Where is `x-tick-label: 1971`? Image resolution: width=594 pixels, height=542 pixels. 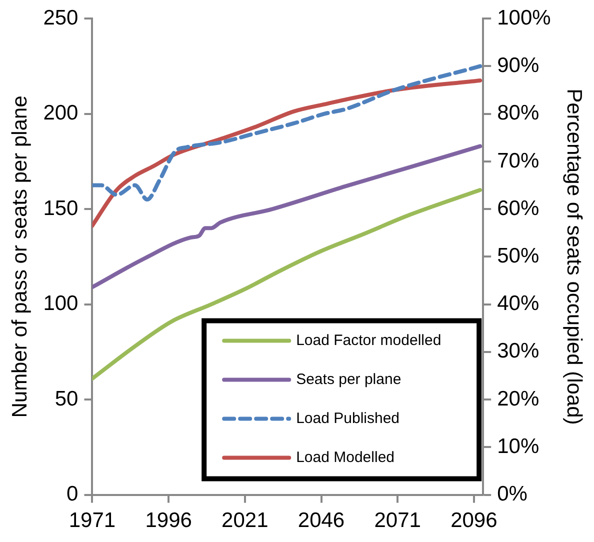
x-tick-label: 1971 is located at coordinates (92, 520).